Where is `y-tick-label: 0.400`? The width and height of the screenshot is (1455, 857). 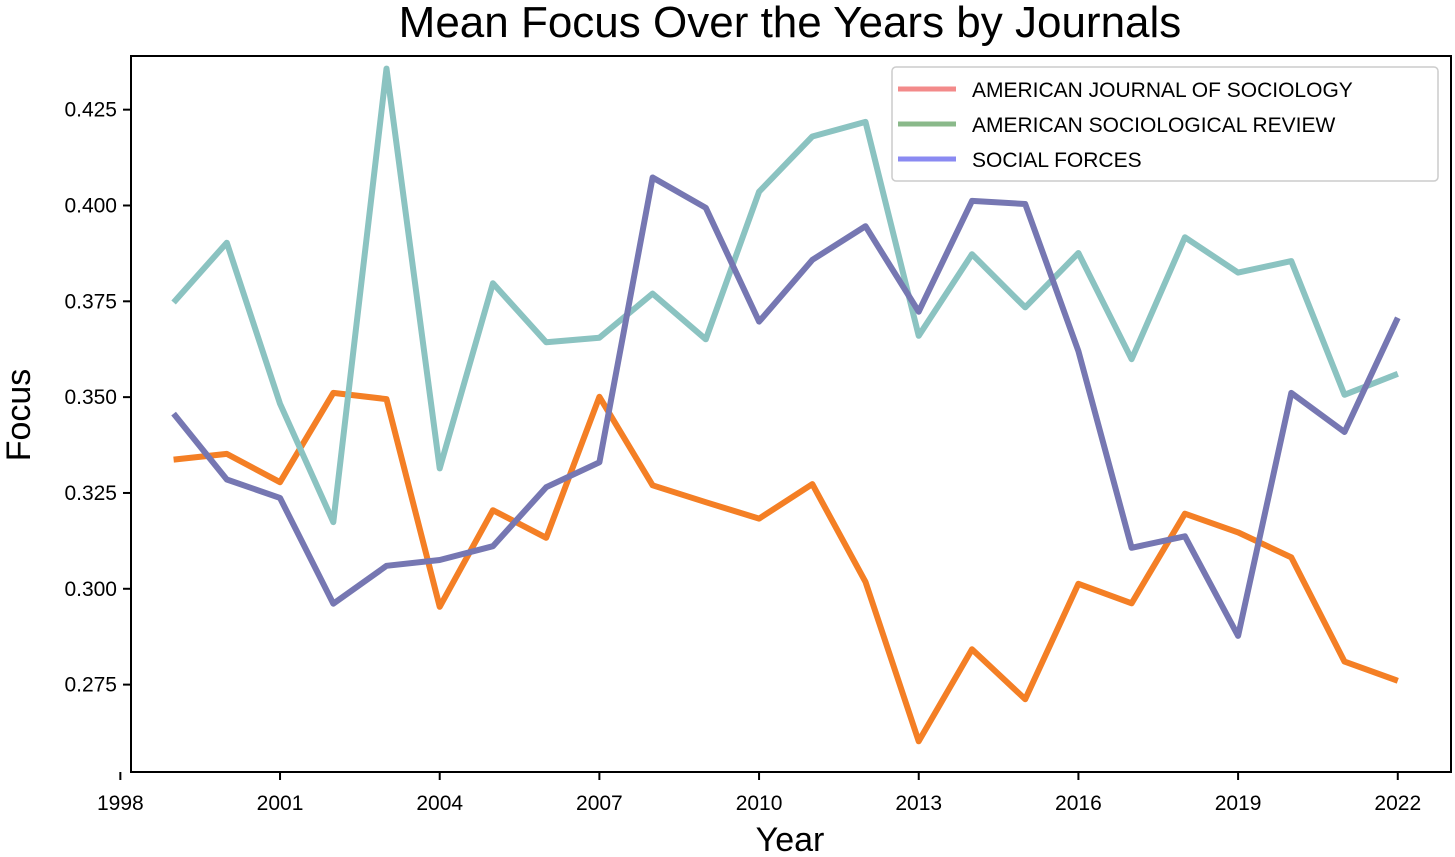
y-tick-label: 0.400 is located at coordinates (90, 205).